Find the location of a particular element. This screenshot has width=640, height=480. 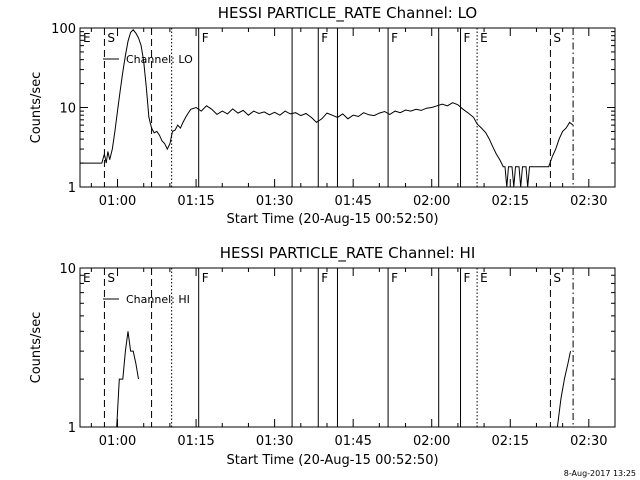

chart-title: HESSI PARTICLE_RATE Channel: HI is located at coordinates (348, 253).